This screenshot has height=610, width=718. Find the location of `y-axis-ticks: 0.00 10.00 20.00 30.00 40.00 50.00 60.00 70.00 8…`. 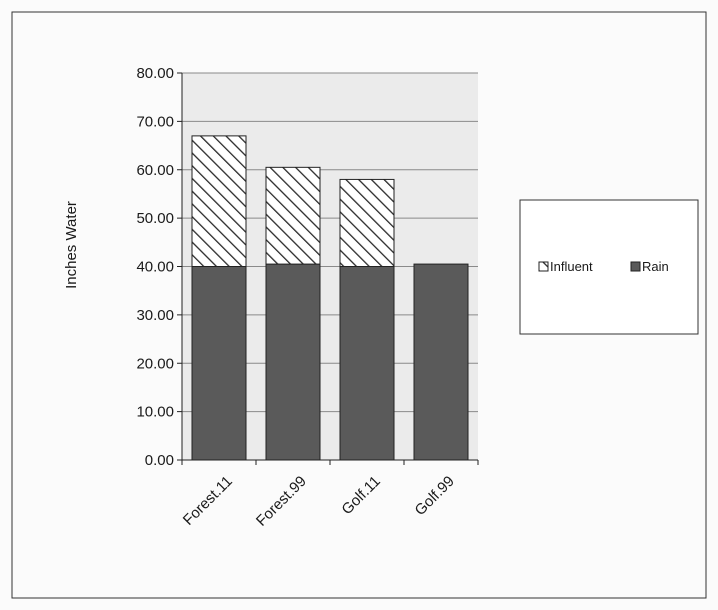

y-axis-ticks: 0.00 10.00 20.00 30.00 40.00 50.00 60.00 70.00 8… is located at coordinates (159, 267).